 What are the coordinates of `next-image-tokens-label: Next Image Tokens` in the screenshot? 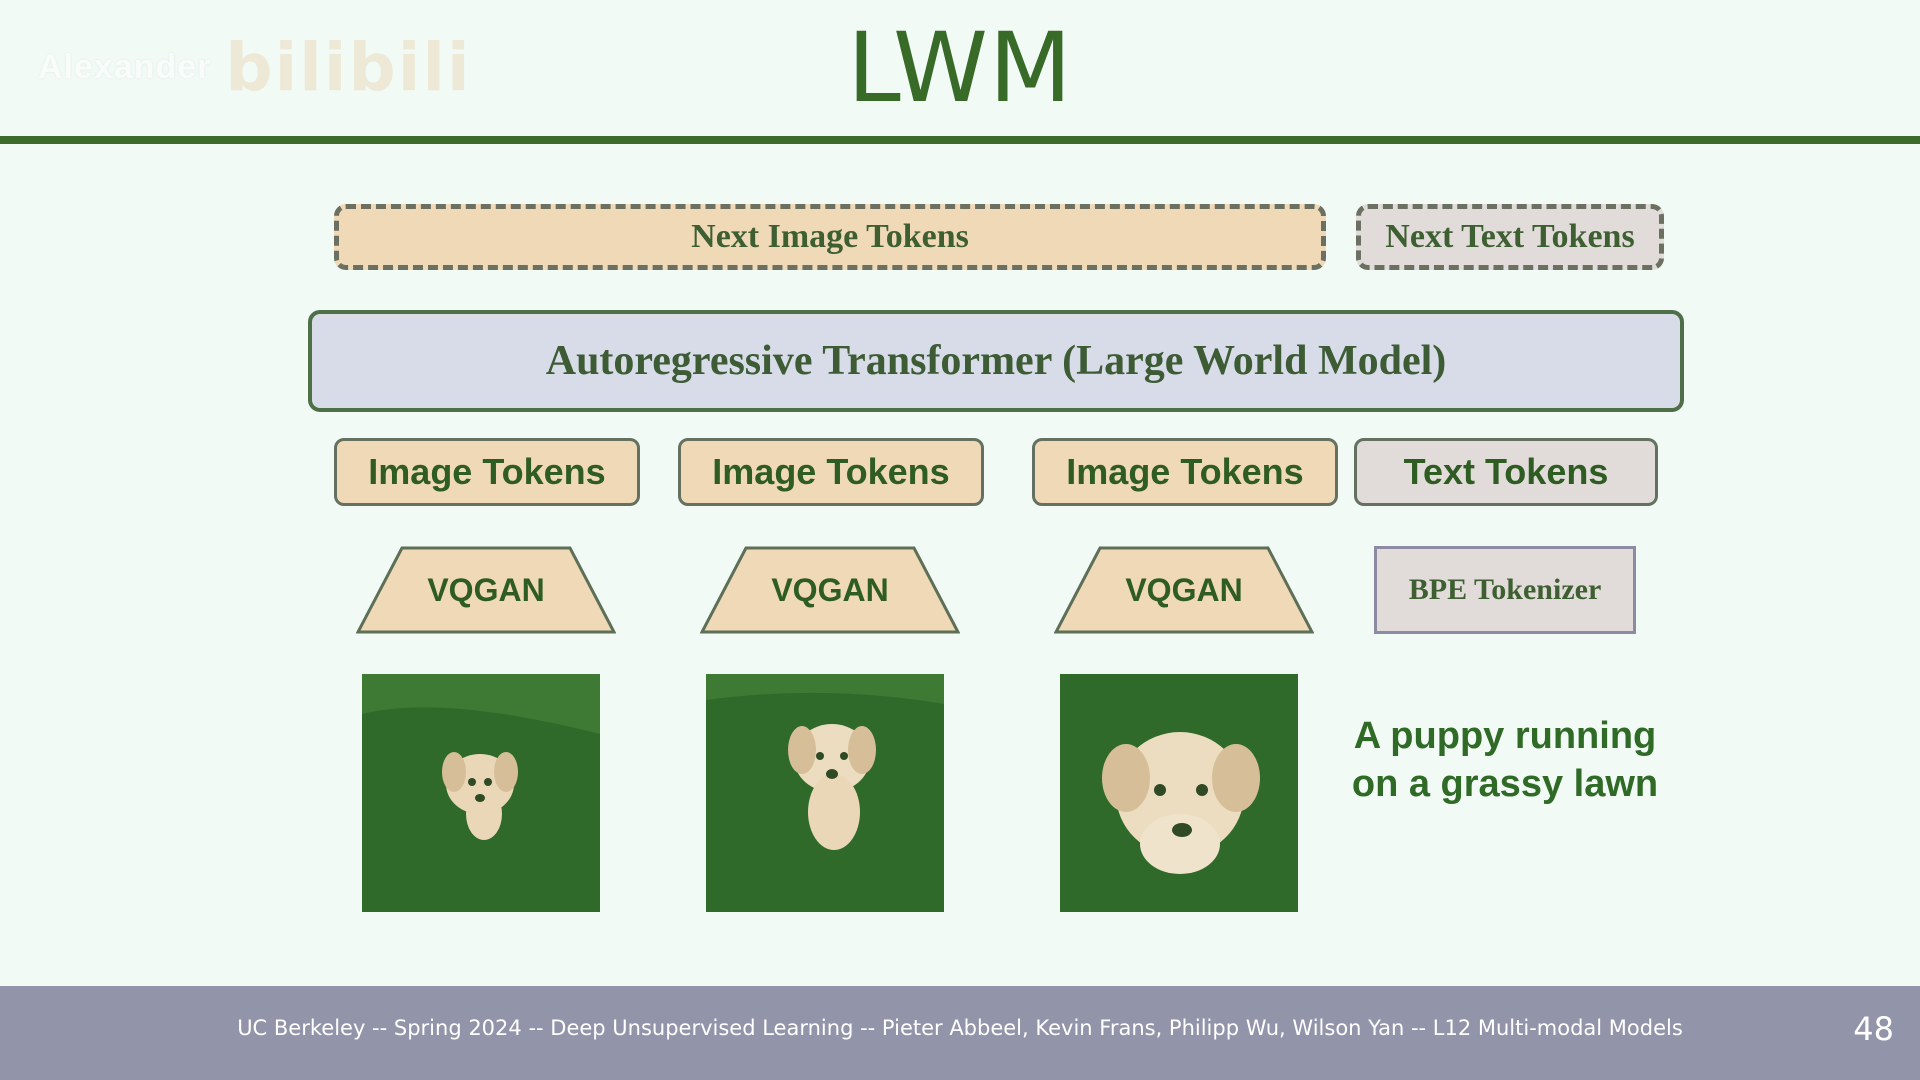 It's located at (830, 236).